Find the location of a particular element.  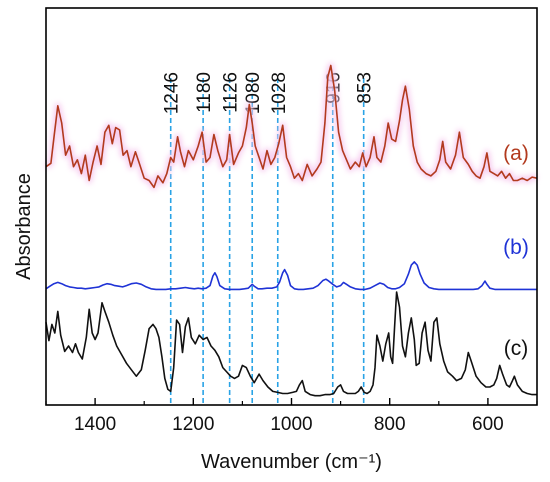

peak-label-1180: 1180 is located at coordinates (204, 92).